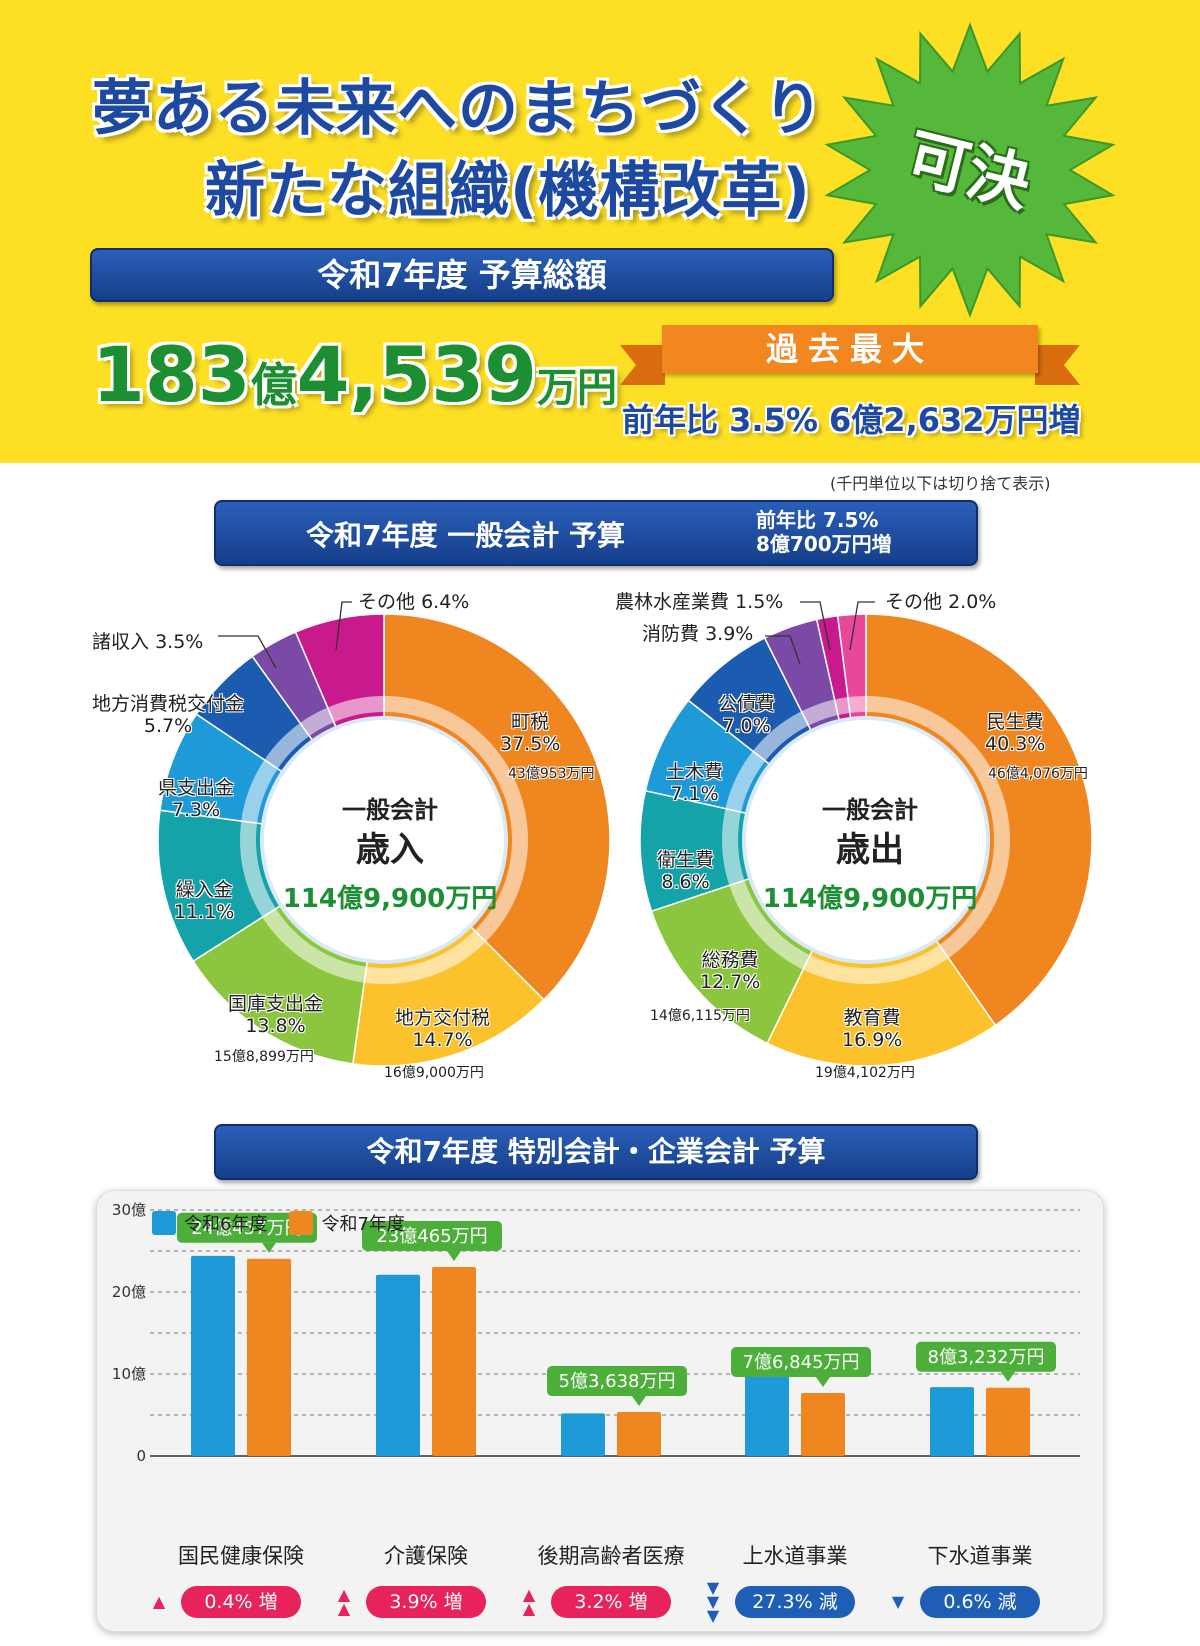 The height and width of the screenshot is (1646, 1200). What do you see at coordinates (870, 810) in the screenshot?
I see `expenditure-center-title: 一般会計` at bounding box center [870, 810].